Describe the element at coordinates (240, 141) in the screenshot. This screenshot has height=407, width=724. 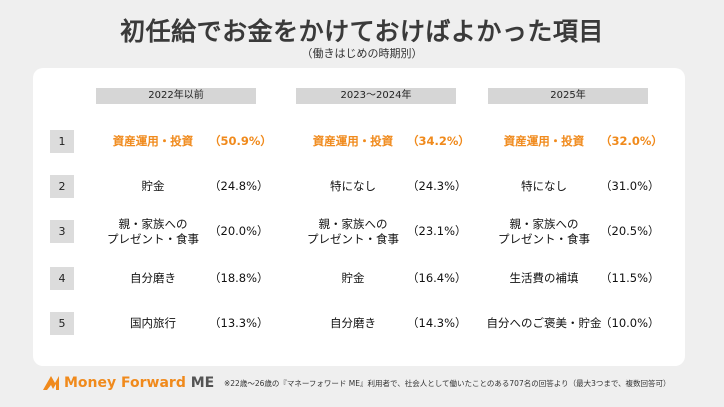
I see `ranking-item-percentage: （50.9%）` at that location.